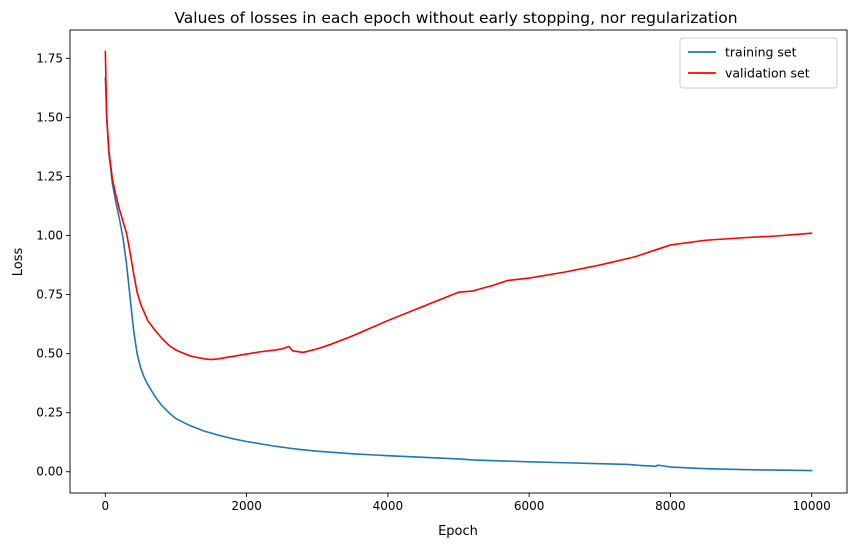 This screenshot has height=547, width=855. What do you see at coordinates (458, 531) in the screenshot?
I see `x-axis-label: Epoch` at bounding box center [458, 531].